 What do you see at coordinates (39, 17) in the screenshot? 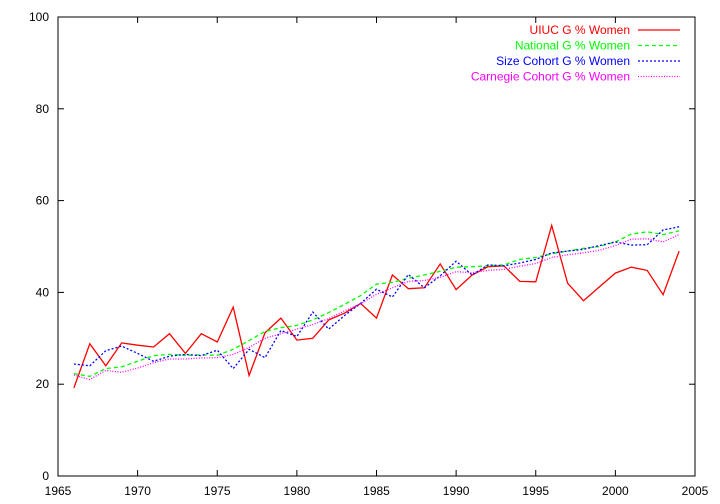
I see `y-tick-label: 100` at bounding box center [39, 17].